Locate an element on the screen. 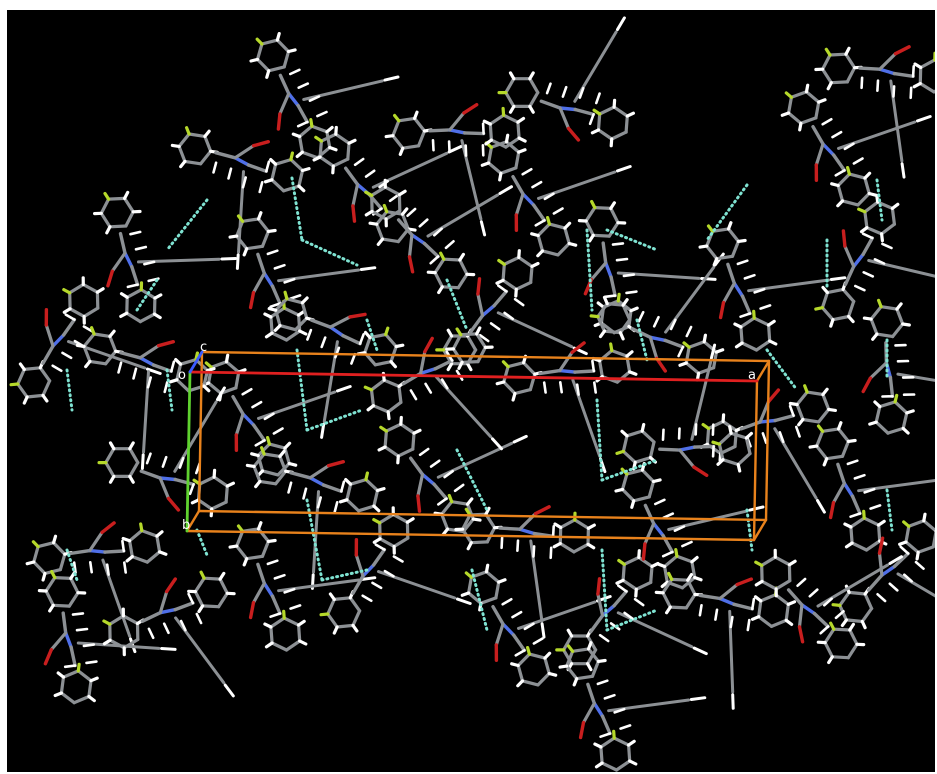 The width and height of the screenshot is (937, 774). oxygen-atom is located at coordinates (542, 510).